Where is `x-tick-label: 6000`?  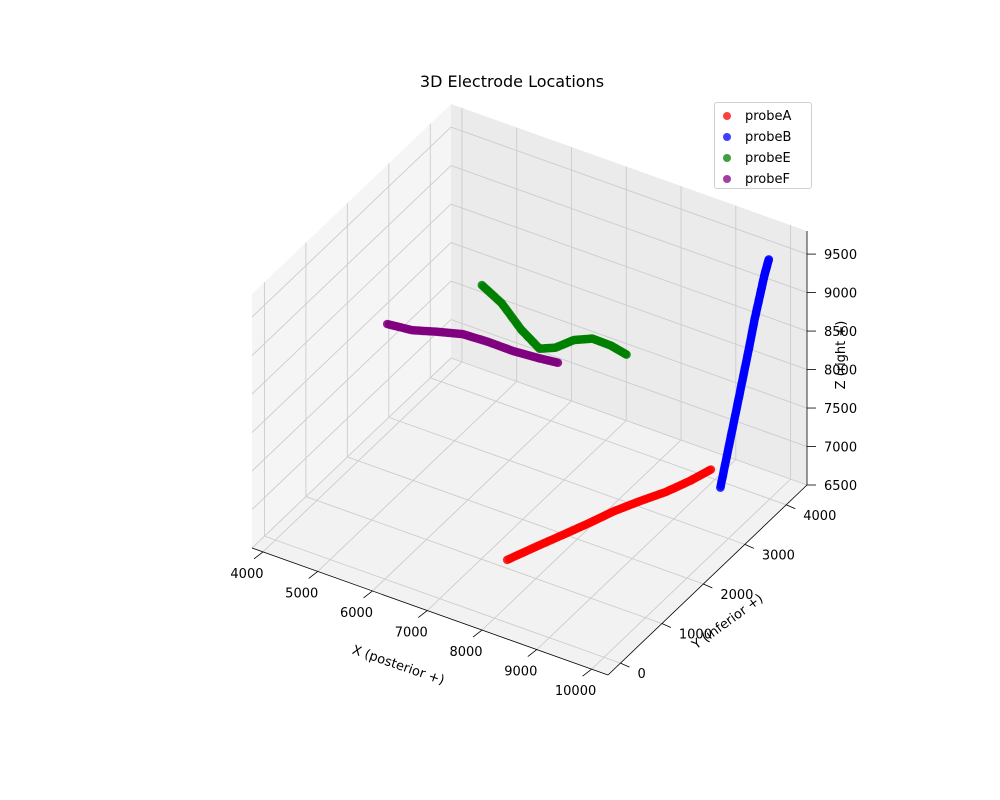
x-tick-label: 6000 is located at coordinates (356, 613).